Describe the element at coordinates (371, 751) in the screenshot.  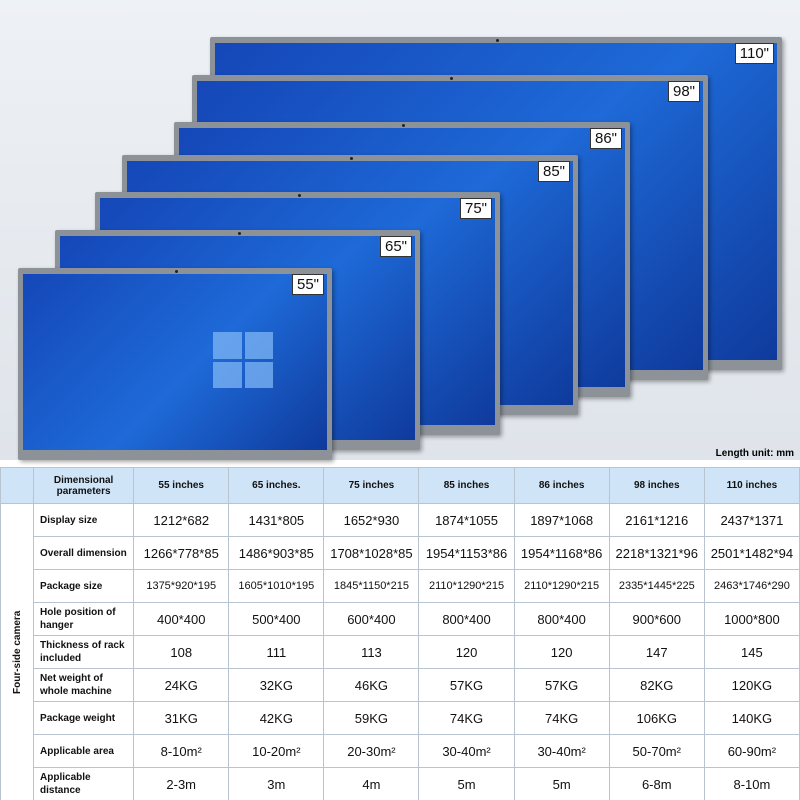
I see `cell: 20-30m²` at that location.